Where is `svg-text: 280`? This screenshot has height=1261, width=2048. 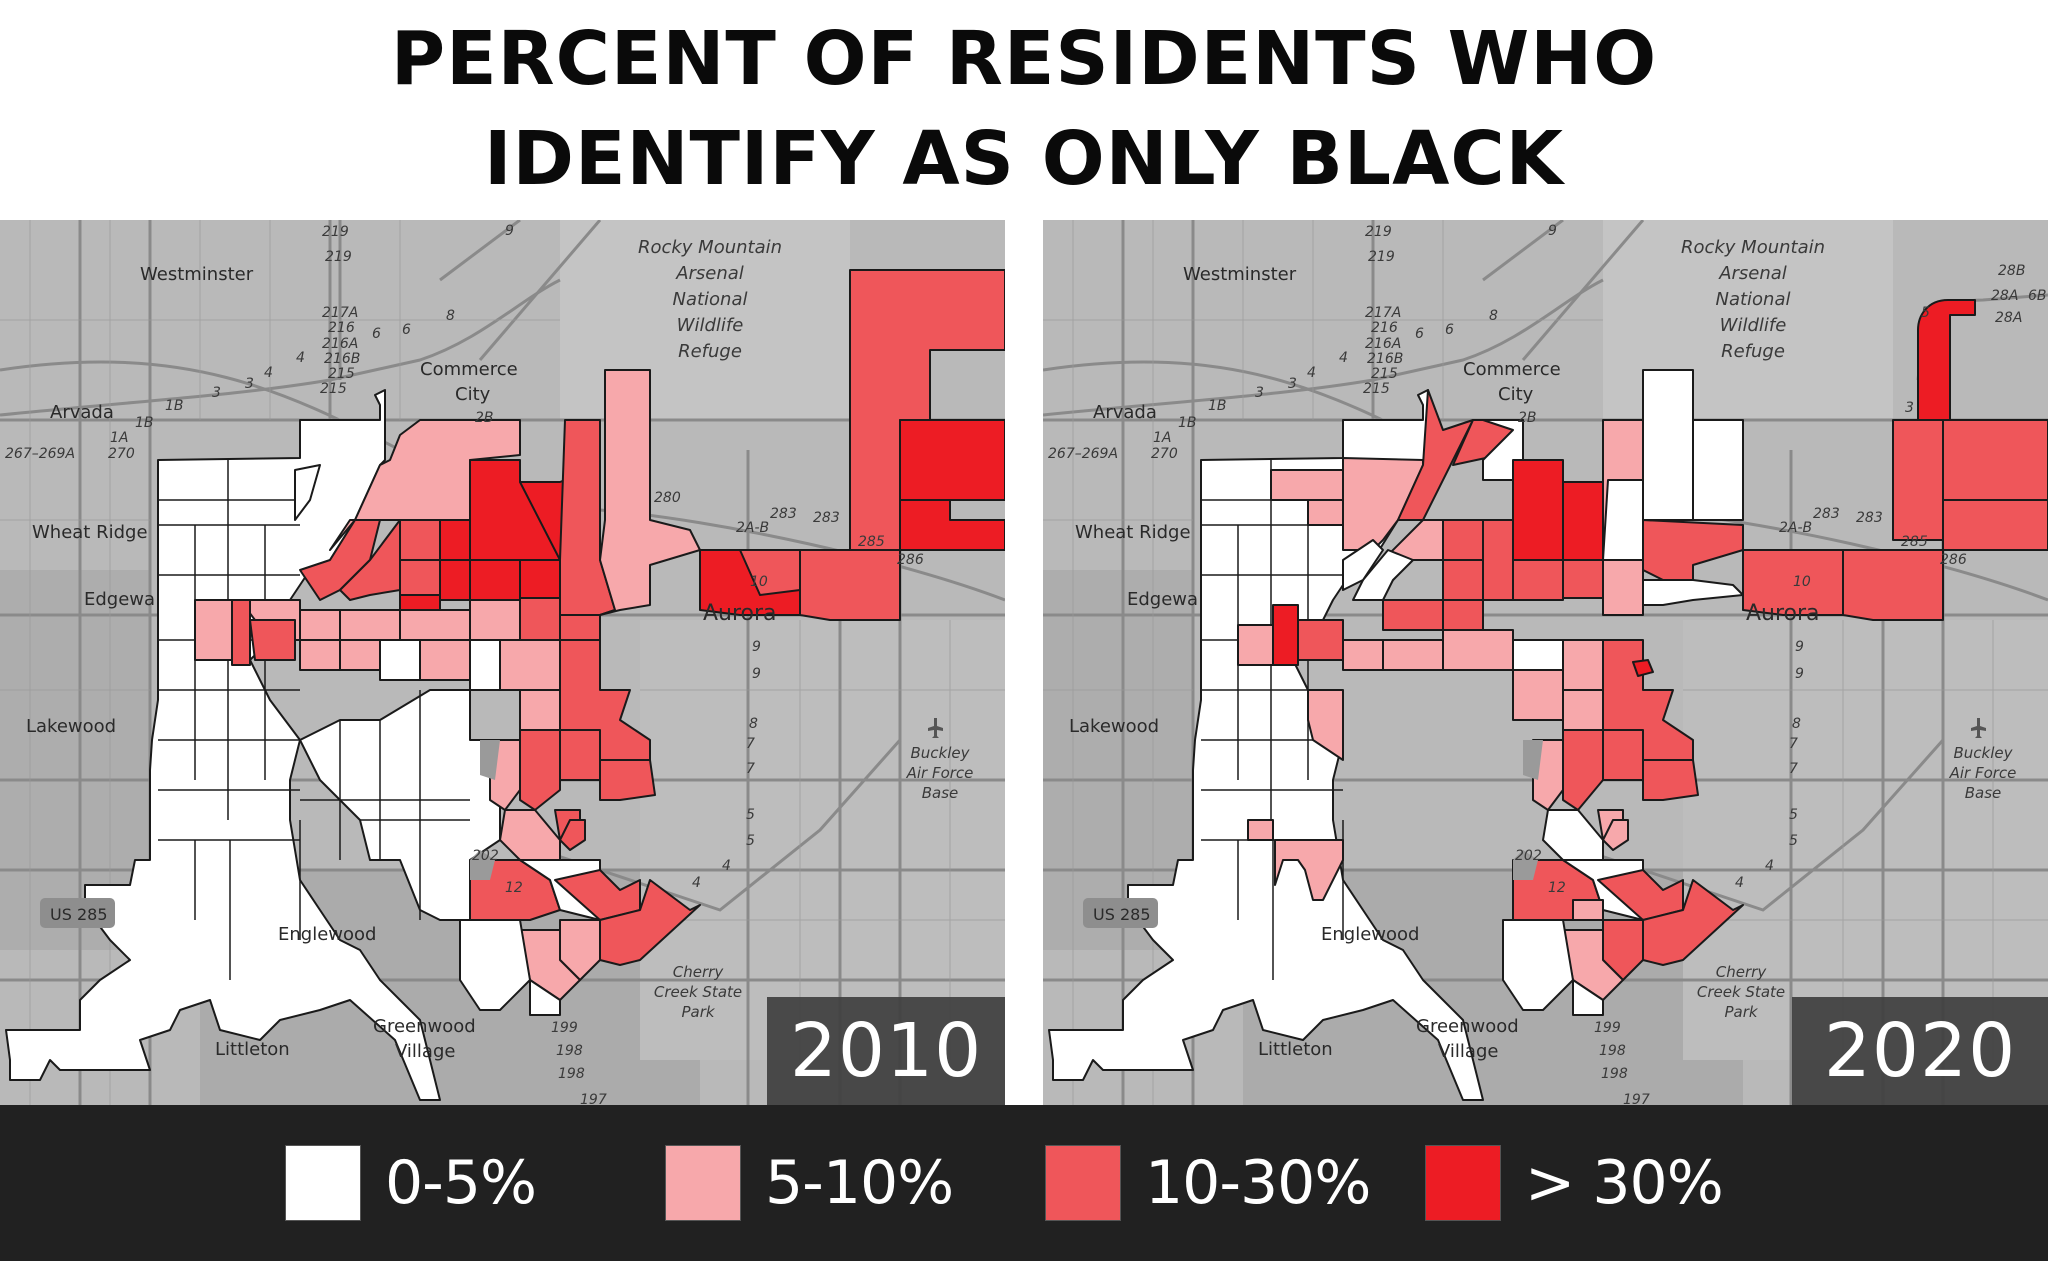
svg-text: 280 is located at coordinates (667, 498).